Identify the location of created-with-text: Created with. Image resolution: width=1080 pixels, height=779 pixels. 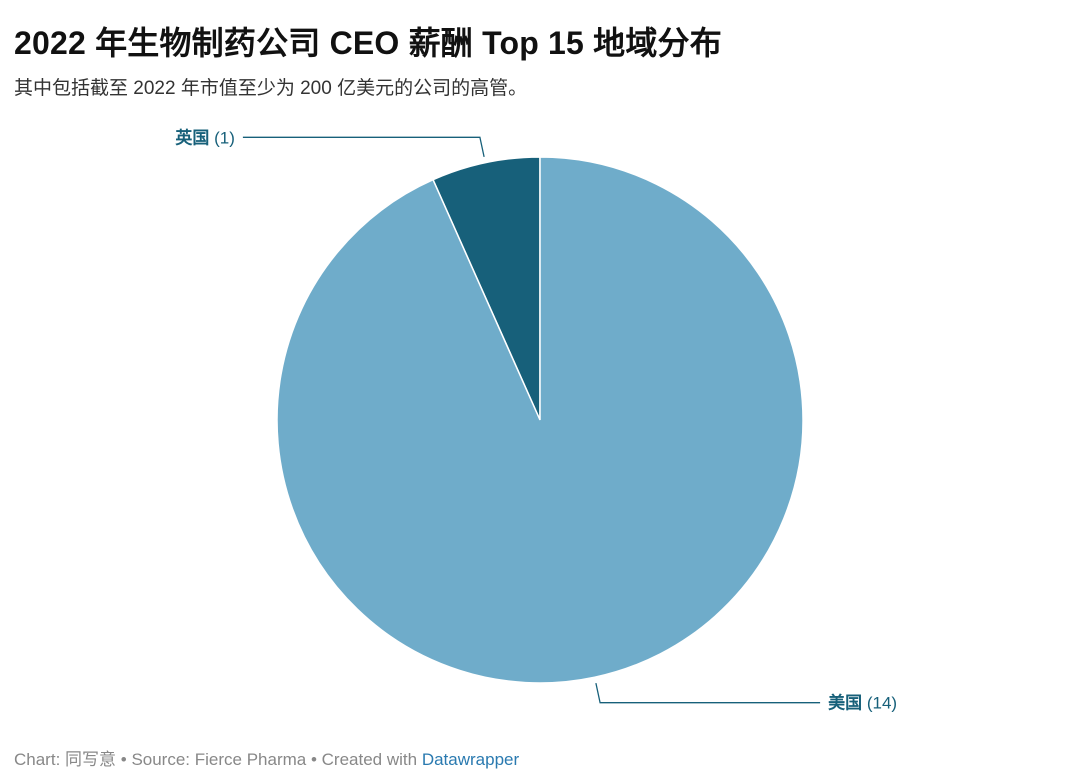
(371, 759).